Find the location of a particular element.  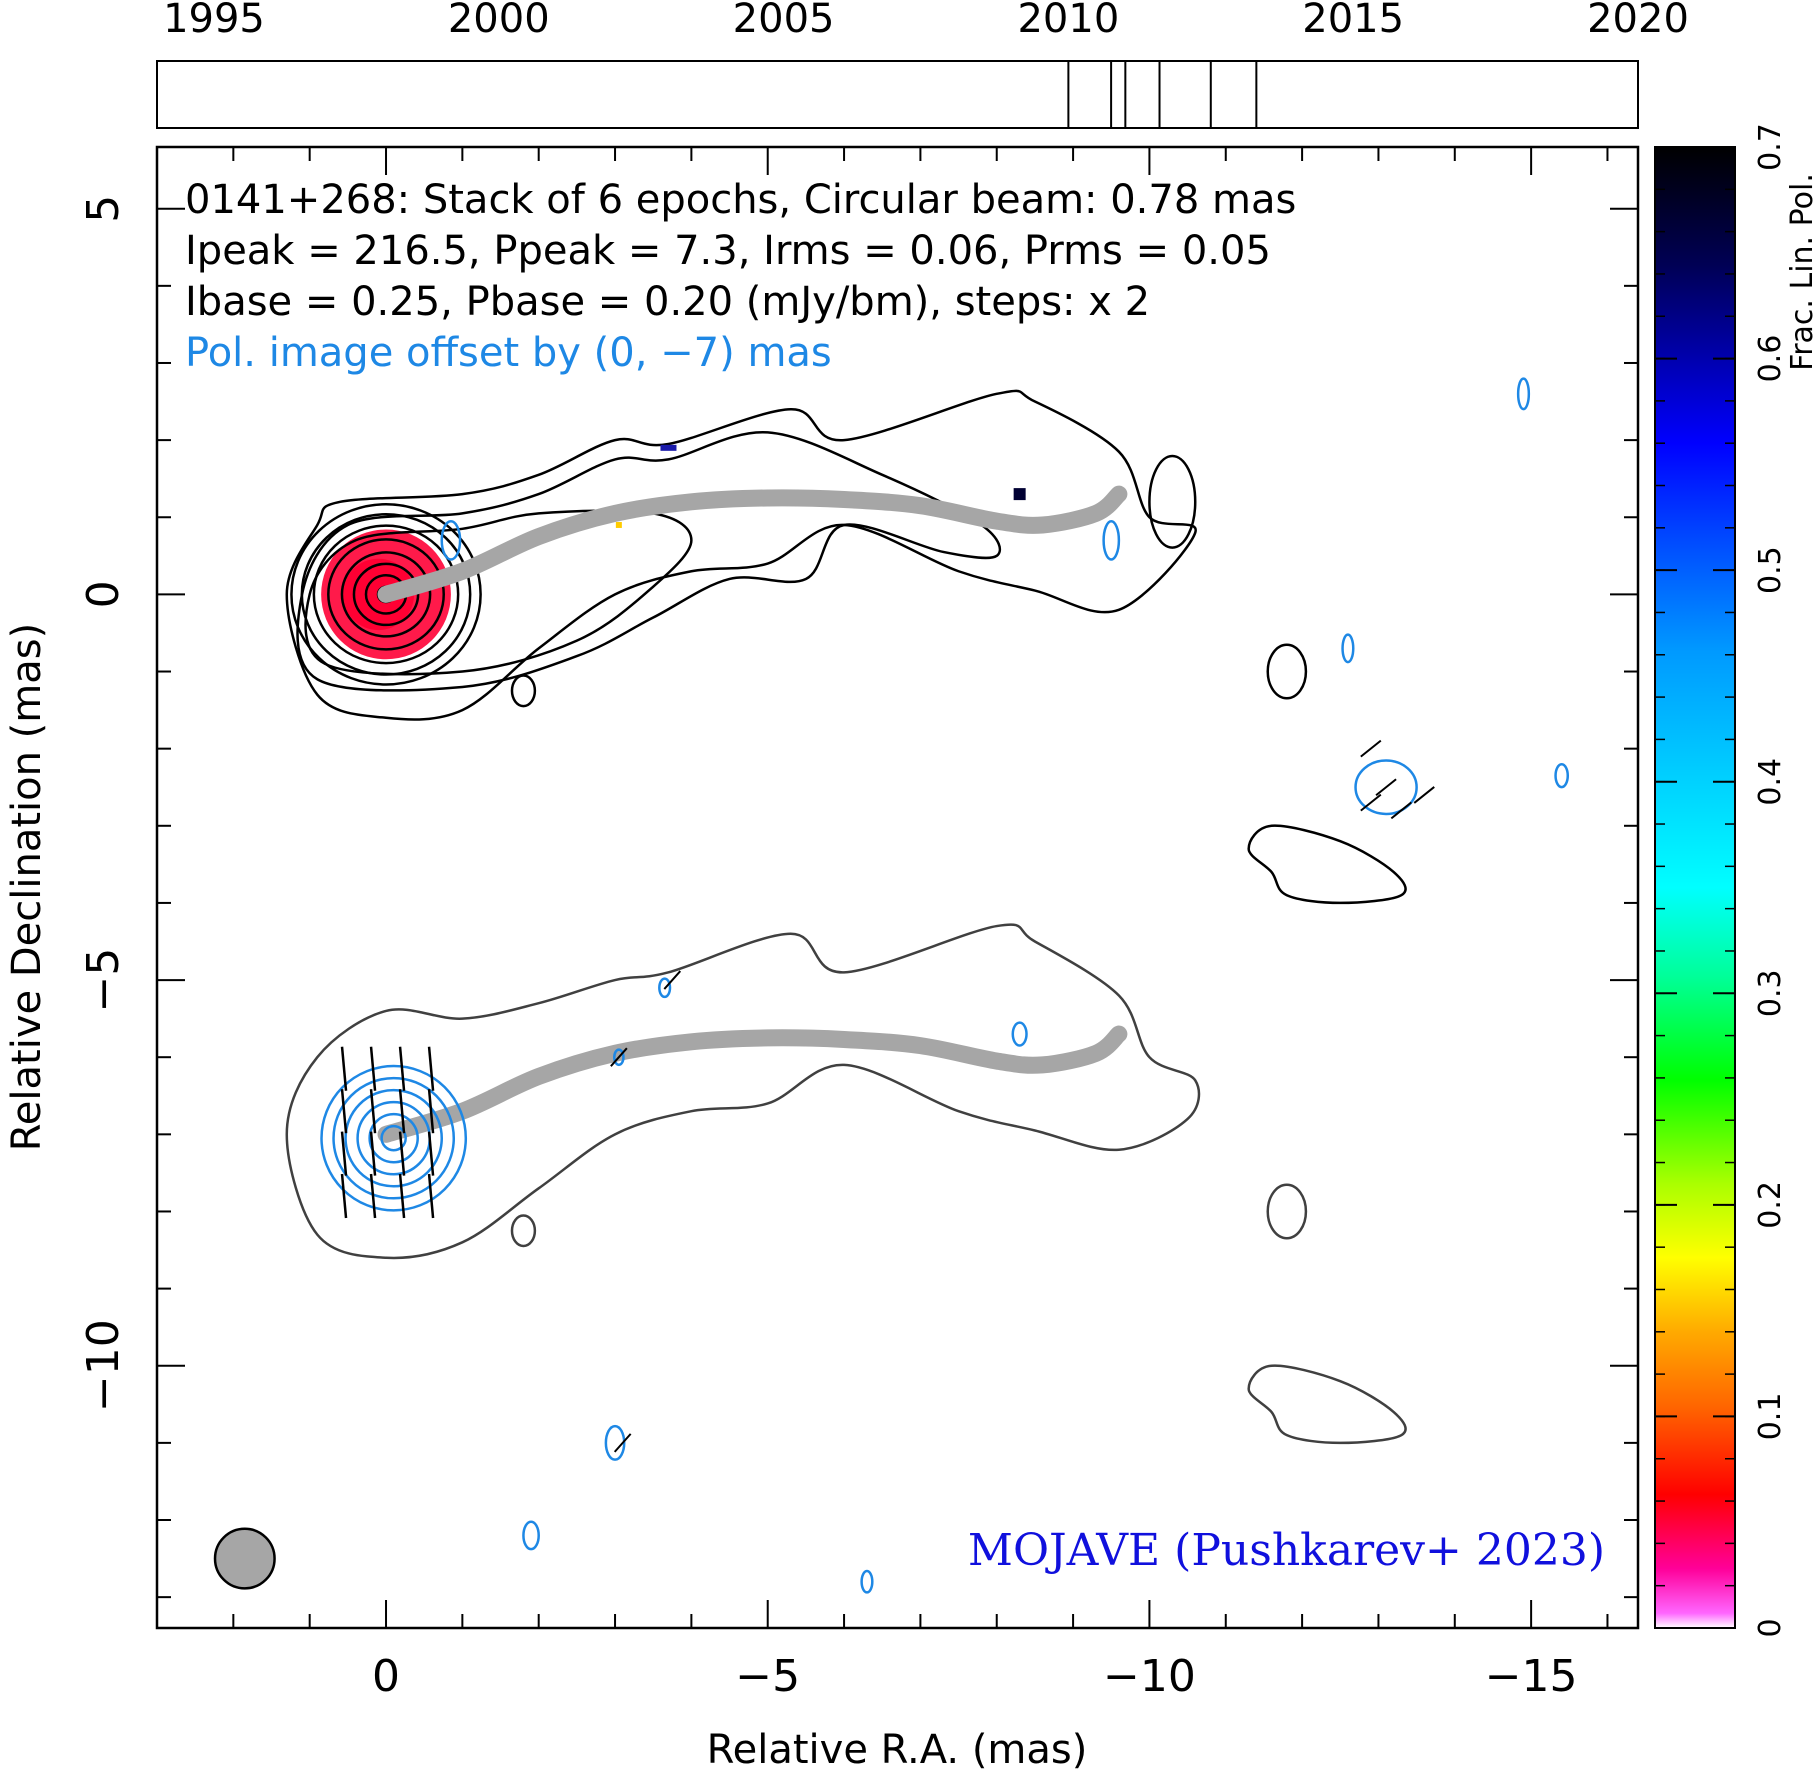

timeline-year-label: 2015 is located at coordinates (1353, 21).